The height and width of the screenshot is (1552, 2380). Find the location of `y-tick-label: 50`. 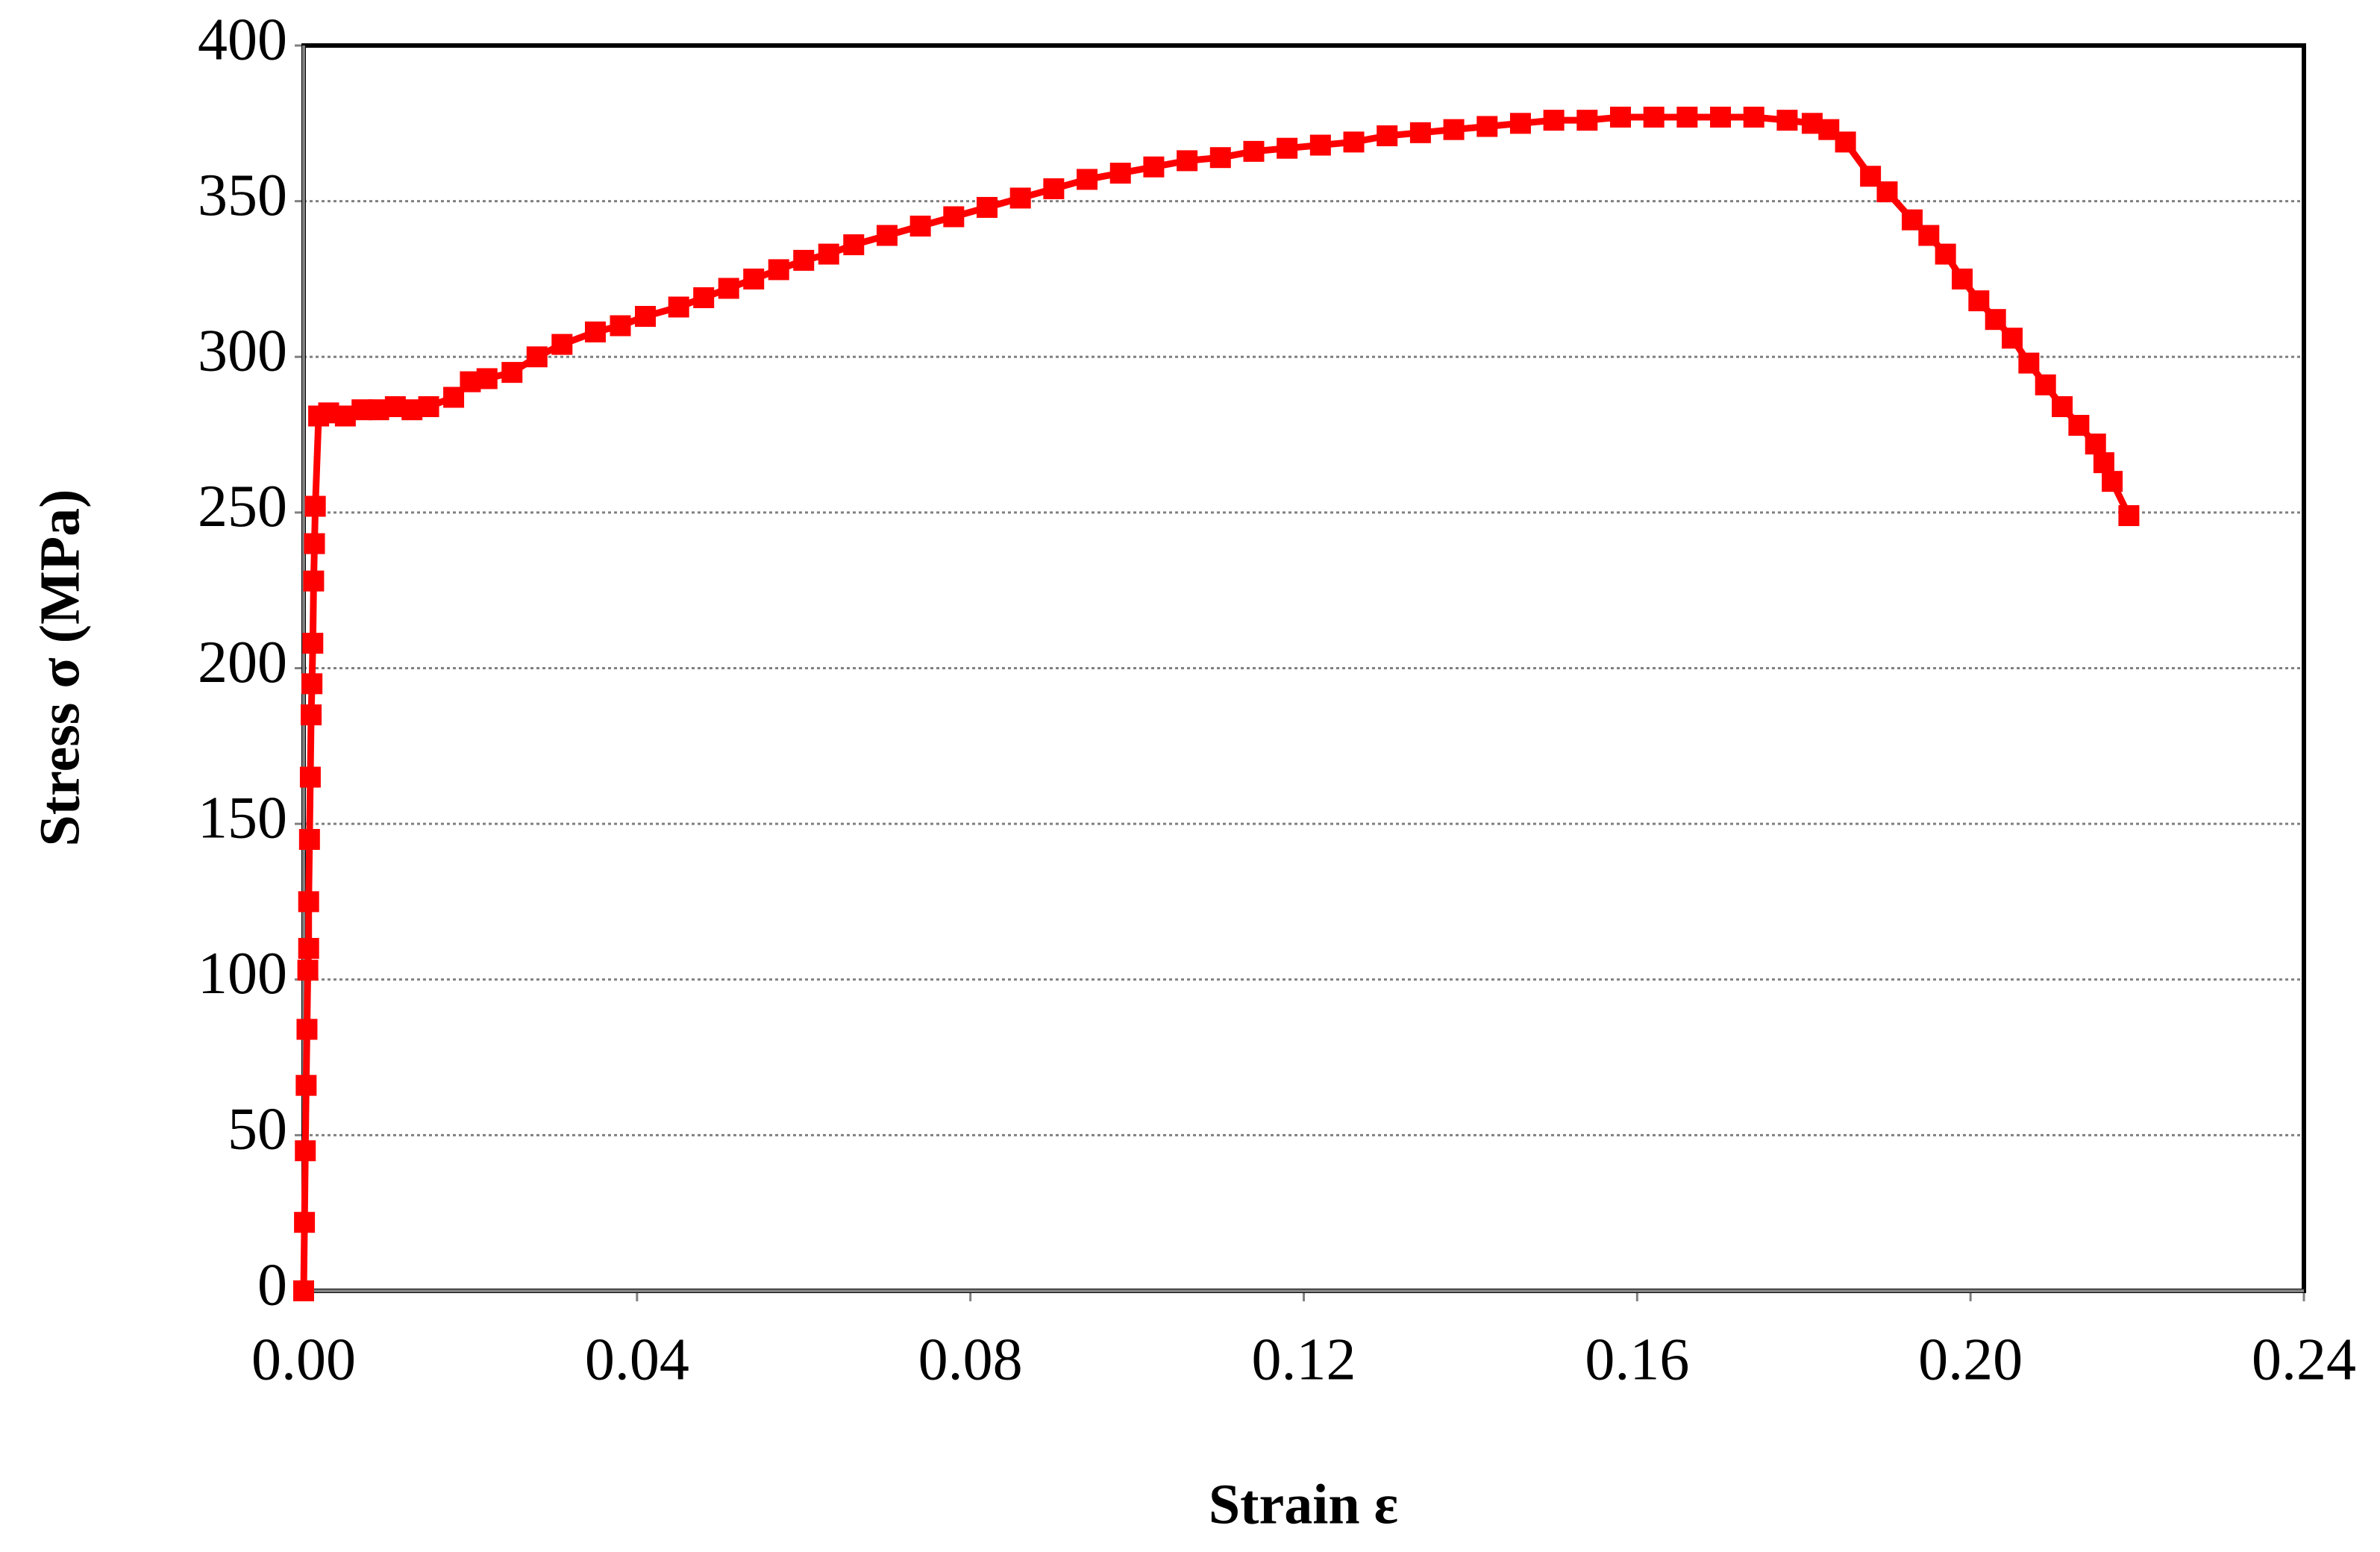

y-tick-label: 50 is located at coordinates (257, 1130).